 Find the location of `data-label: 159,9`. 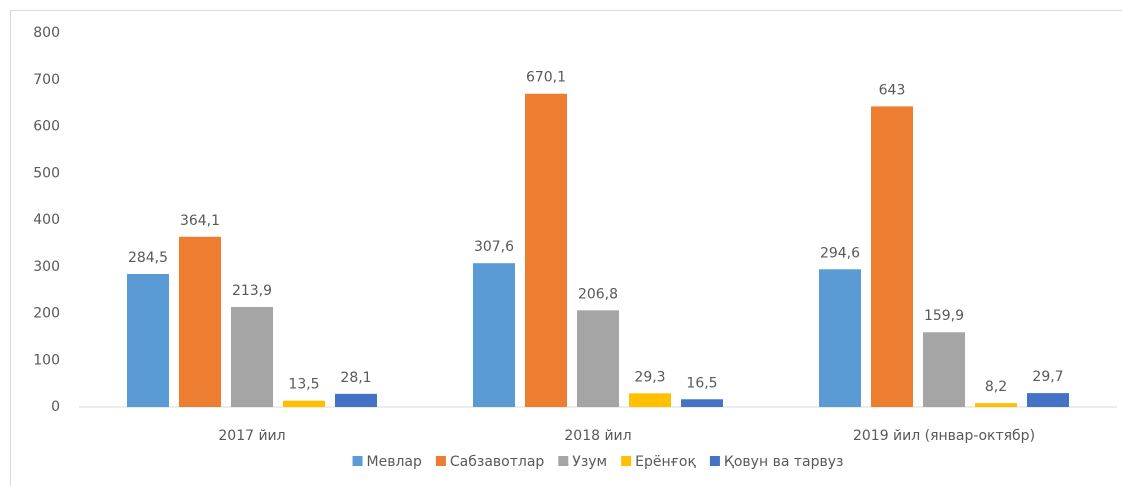

data-label: 159,9 is located at coordinates (944, 316).